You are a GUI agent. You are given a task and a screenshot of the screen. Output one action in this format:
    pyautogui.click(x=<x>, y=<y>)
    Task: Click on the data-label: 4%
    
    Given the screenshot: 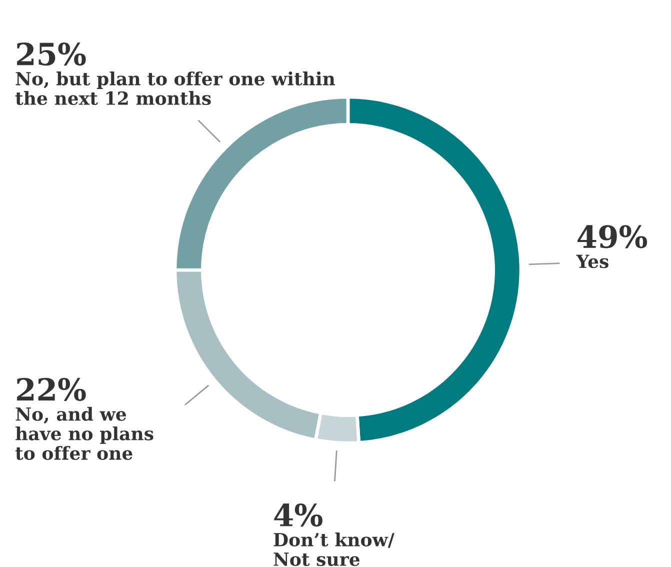 What is the action you would take?
    pyautogui.click(x=298, y=515)
    